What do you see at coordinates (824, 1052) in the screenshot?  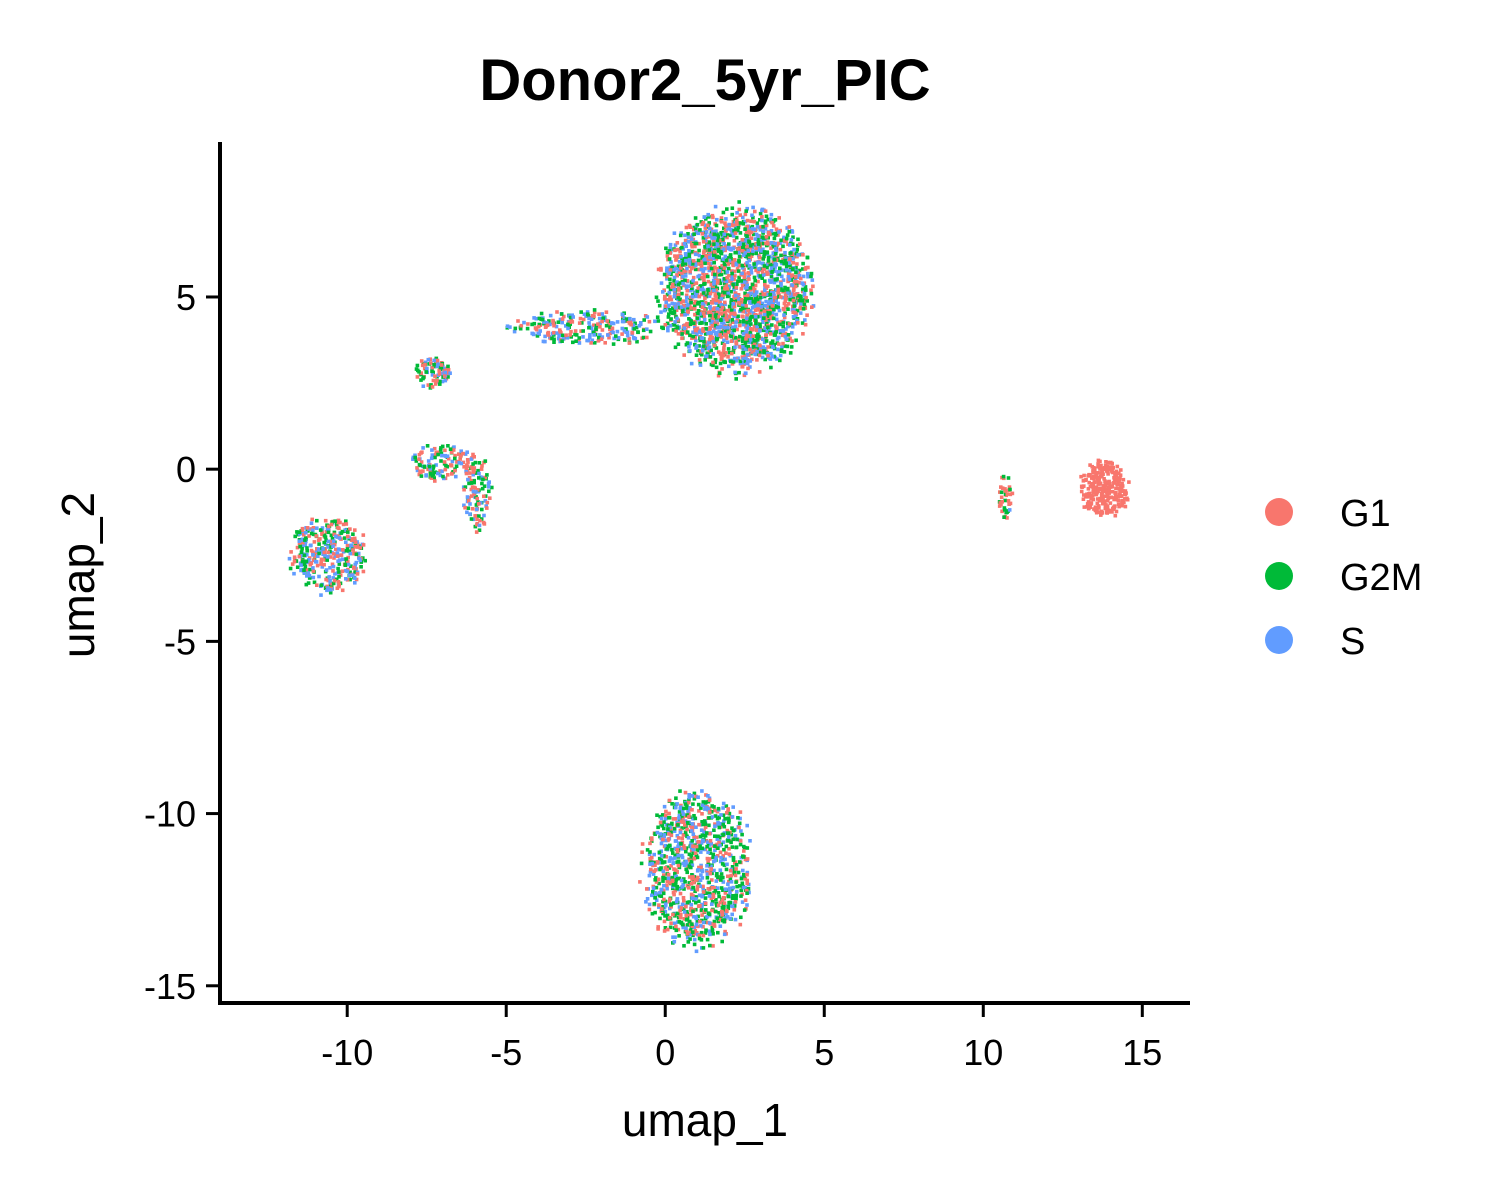 I see `x-tick-label: 5` at bounding box center [824, 1052].